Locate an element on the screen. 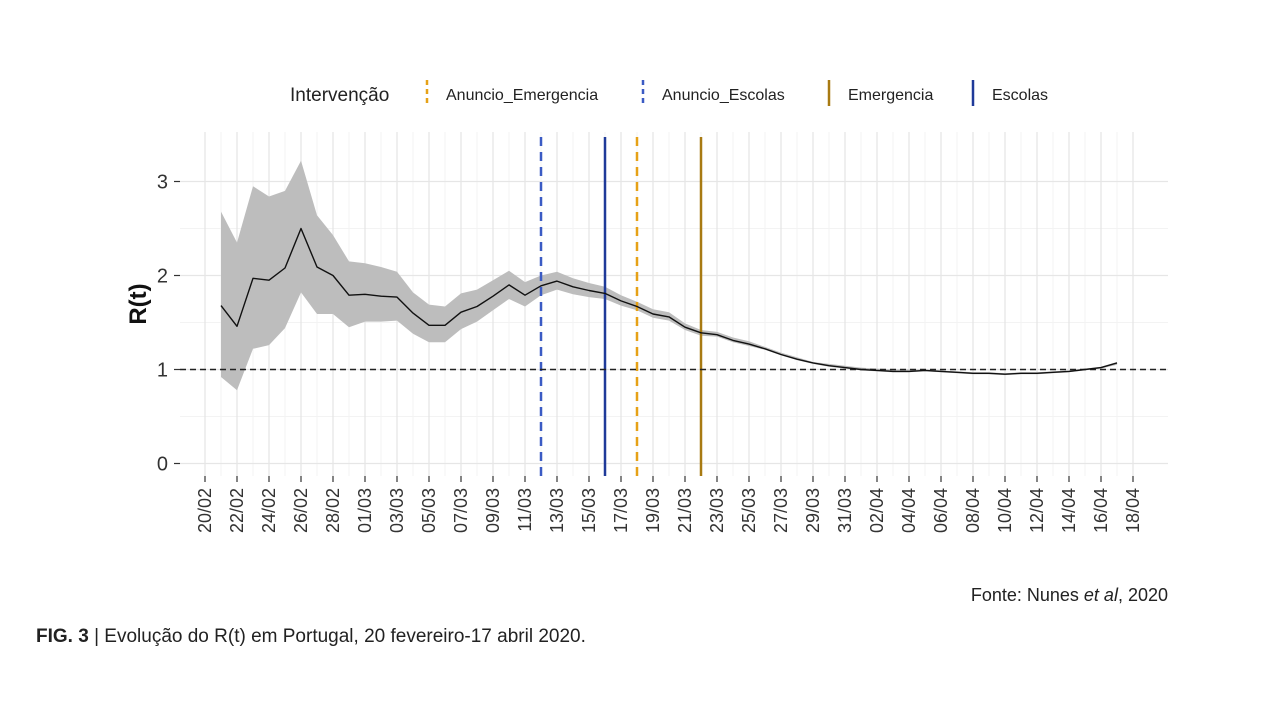 This screenshot has height=720, width=1280. y-tick-label: 0 is located at coordinates (162, 465).